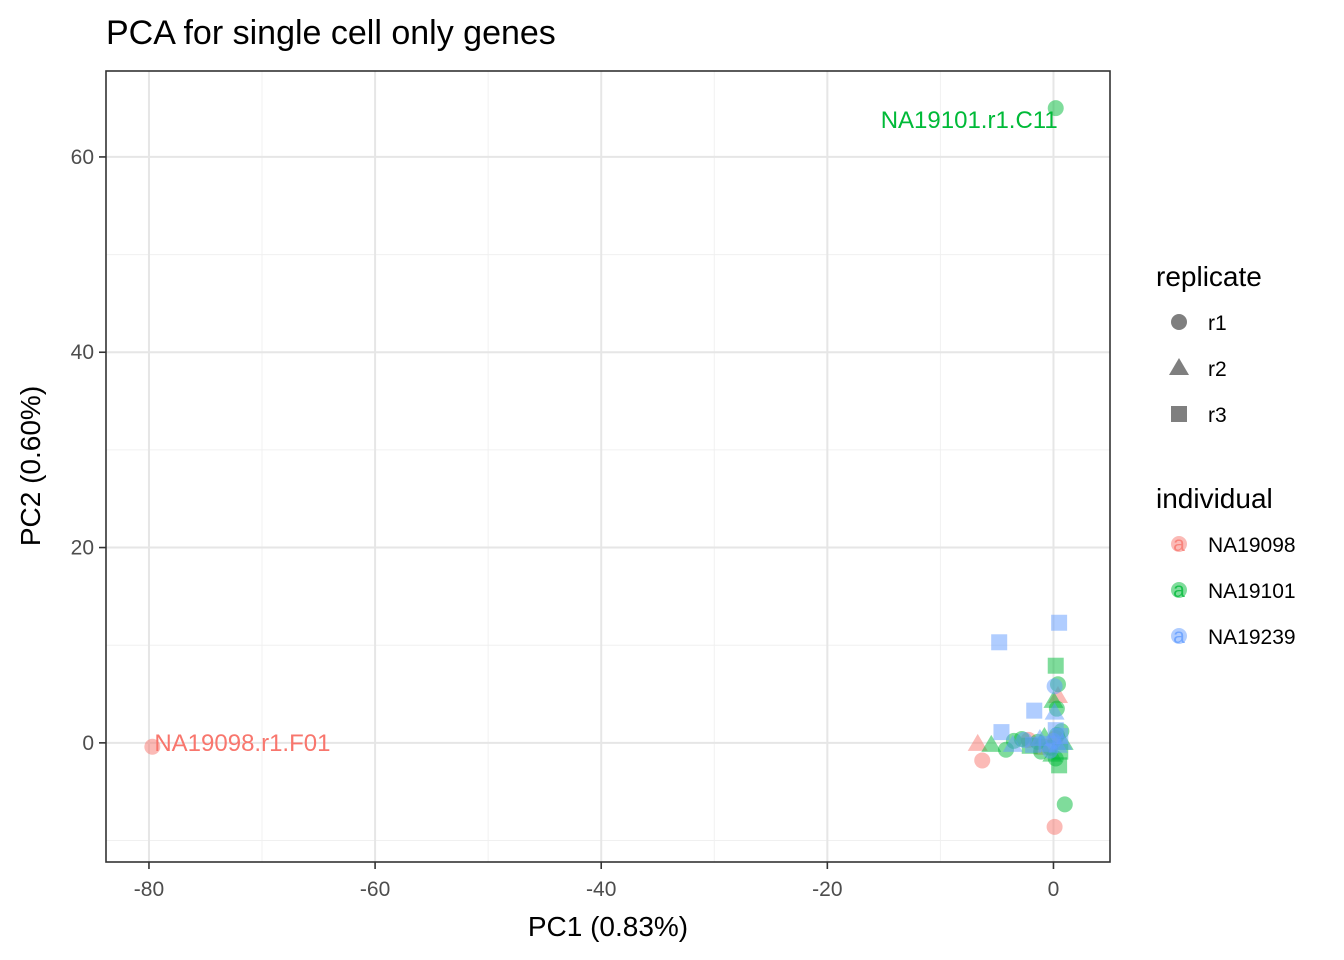  What do you see at coordinates (608, 926) in the screenshot?
I see `x-axis-title: PC1 (0.83%)` at bounding box center [608, 926].